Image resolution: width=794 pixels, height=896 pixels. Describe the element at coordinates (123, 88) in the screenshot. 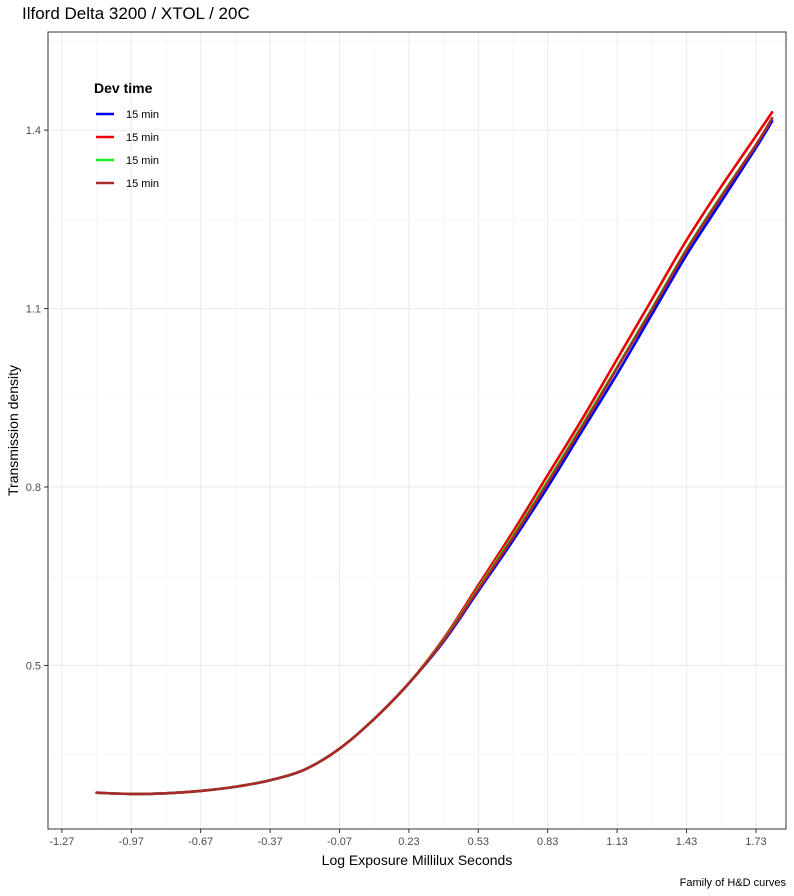

I see `legend-title: Dev time` at that location.